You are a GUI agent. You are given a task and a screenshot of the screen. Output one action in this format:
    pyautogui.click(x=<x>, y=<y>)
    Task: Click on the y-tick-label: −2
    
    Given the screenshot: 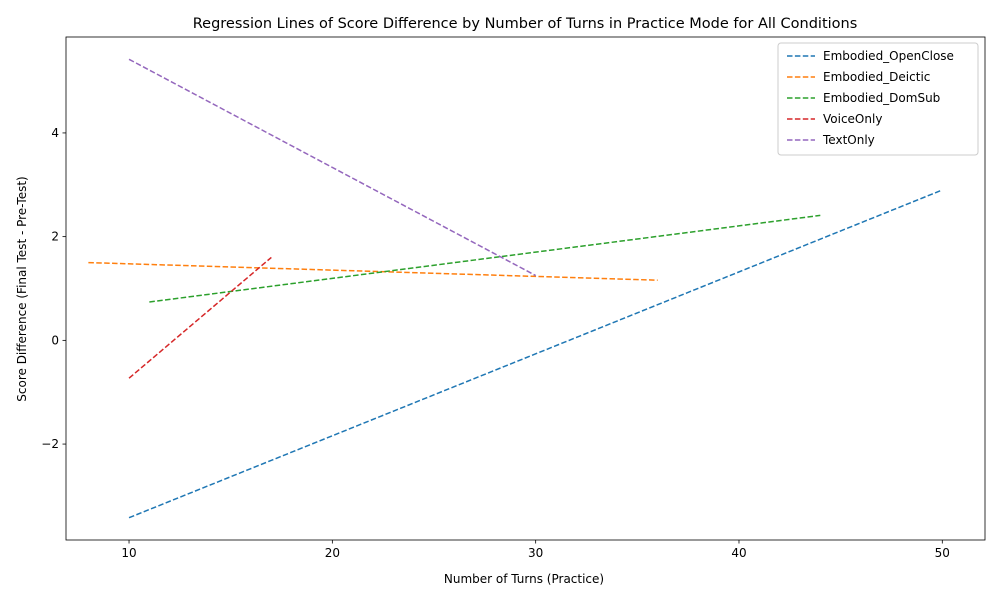 What is the action you would take?
    pyautogui.click(x=50, y=444)
    